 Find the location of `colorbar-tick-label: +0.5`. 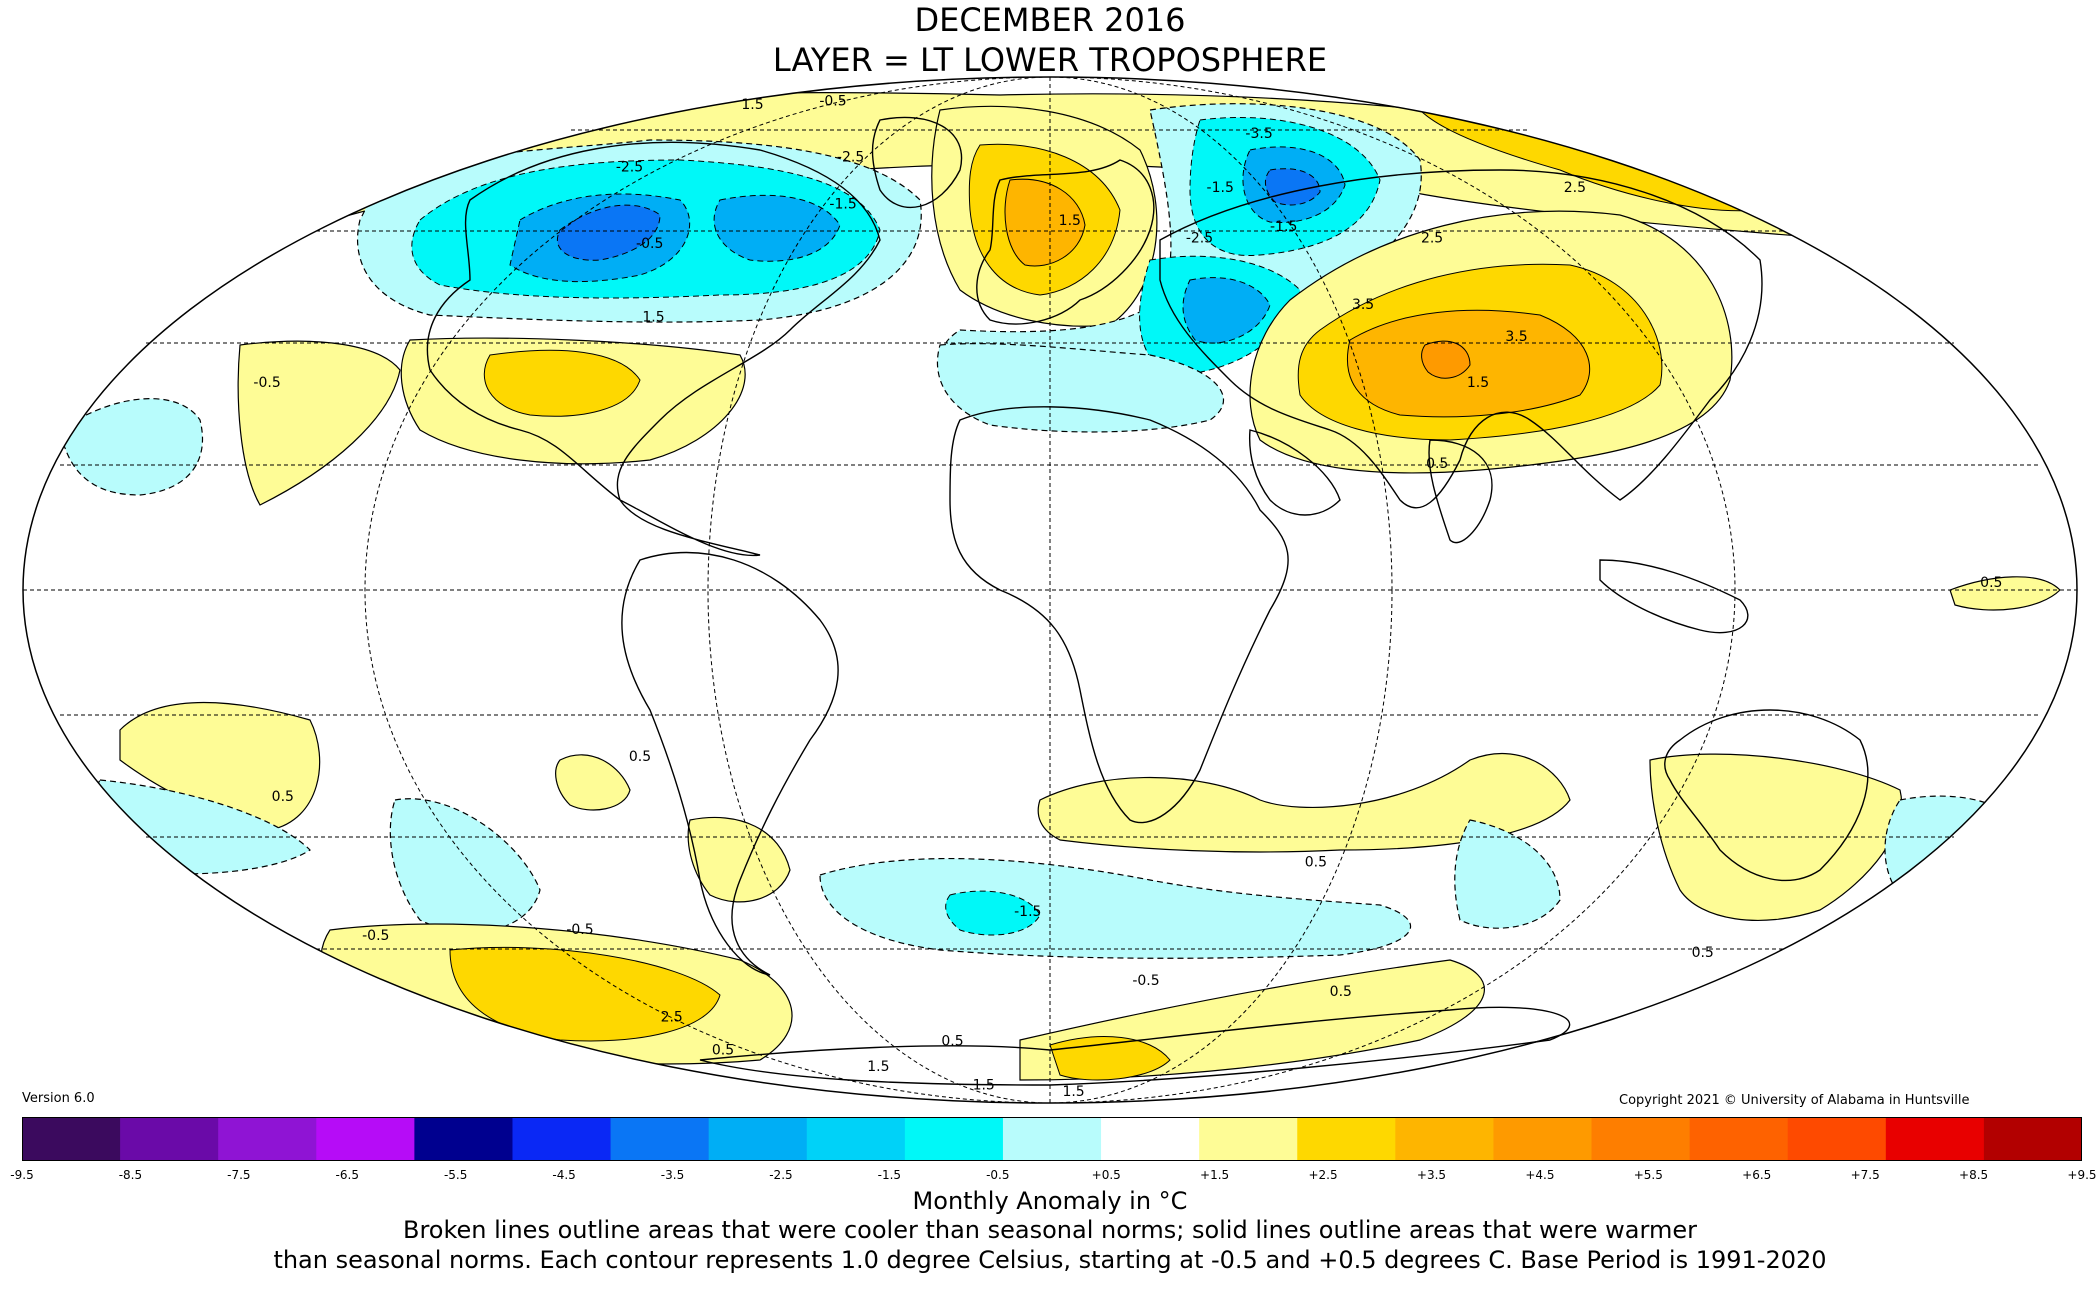

colorbar-tick-label: +0.5 is located at coordinates (1106, 1175).